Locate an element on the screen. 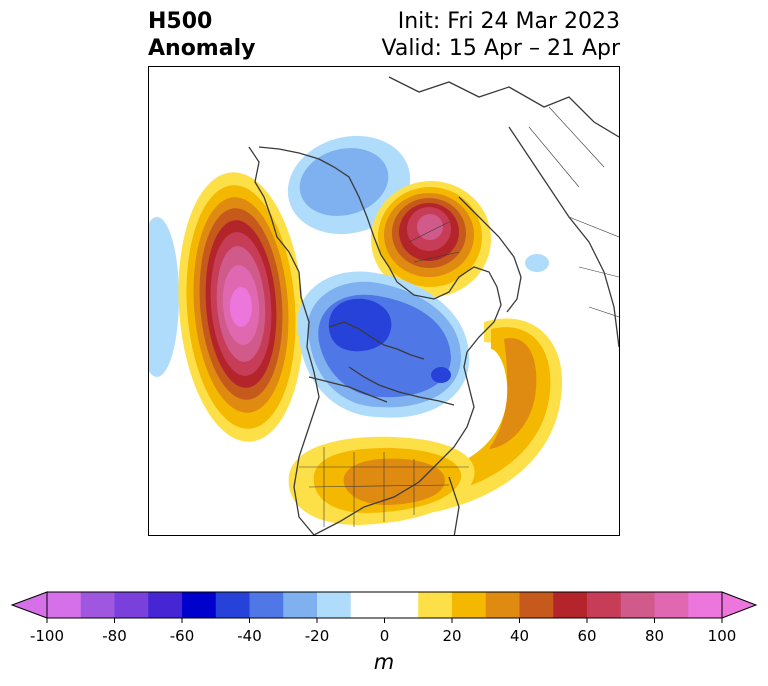 This screenshot has width=768, height=686. anomaly-blob-asia-small-negative is located at coordinates (537, 263).